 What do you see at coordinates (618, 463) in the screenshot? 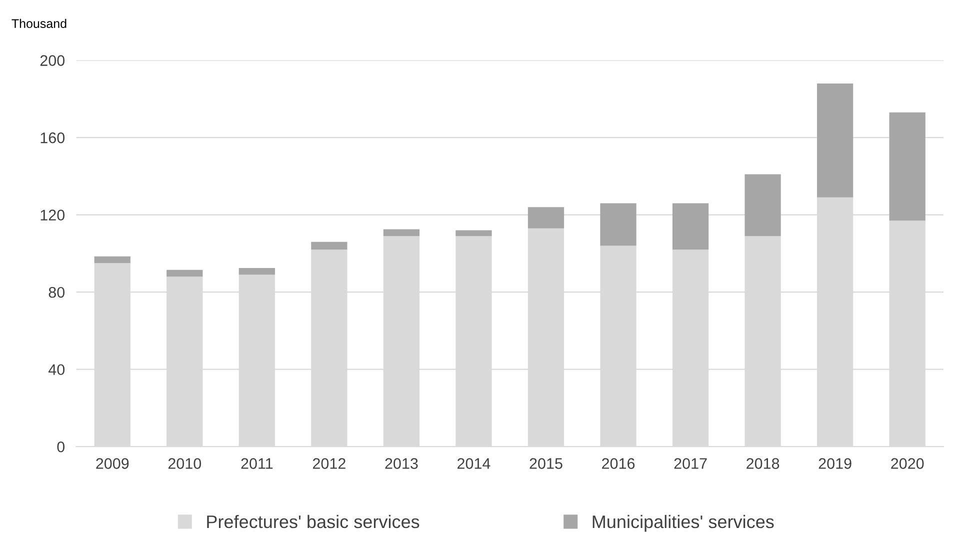
I see `x-tick-label: 2016` at bounding box center [618, 463].